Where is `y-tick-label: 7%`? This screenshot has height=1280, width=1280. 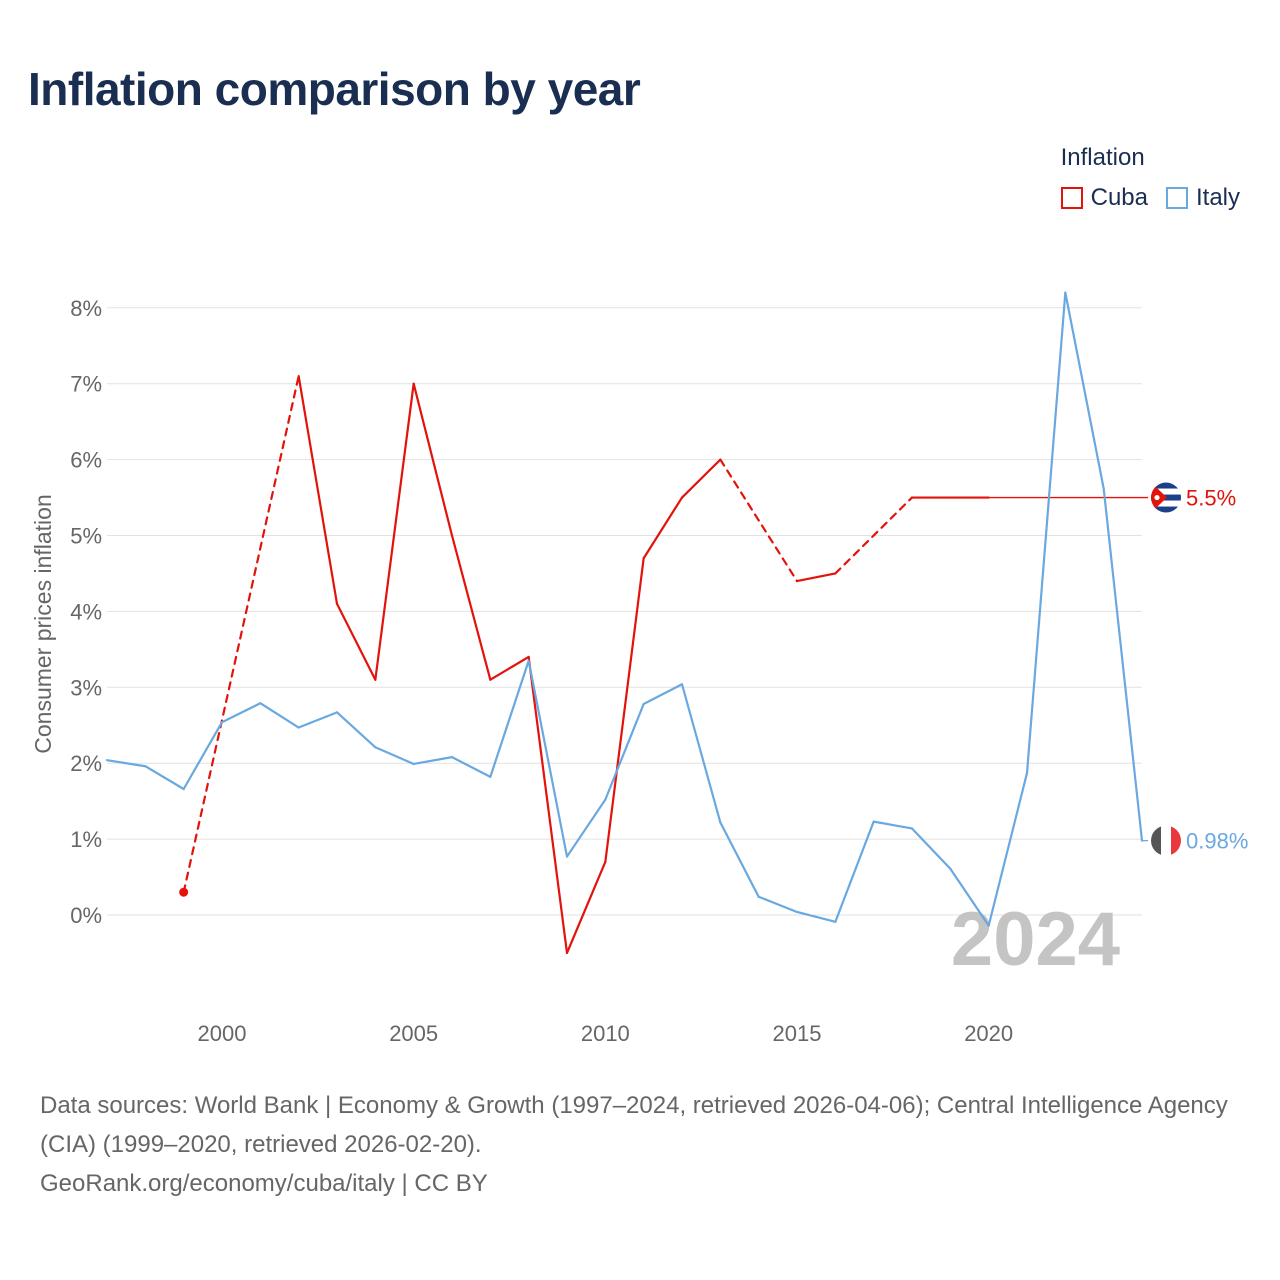 y-tick-label: 7% is located at coordinates (86, 384).